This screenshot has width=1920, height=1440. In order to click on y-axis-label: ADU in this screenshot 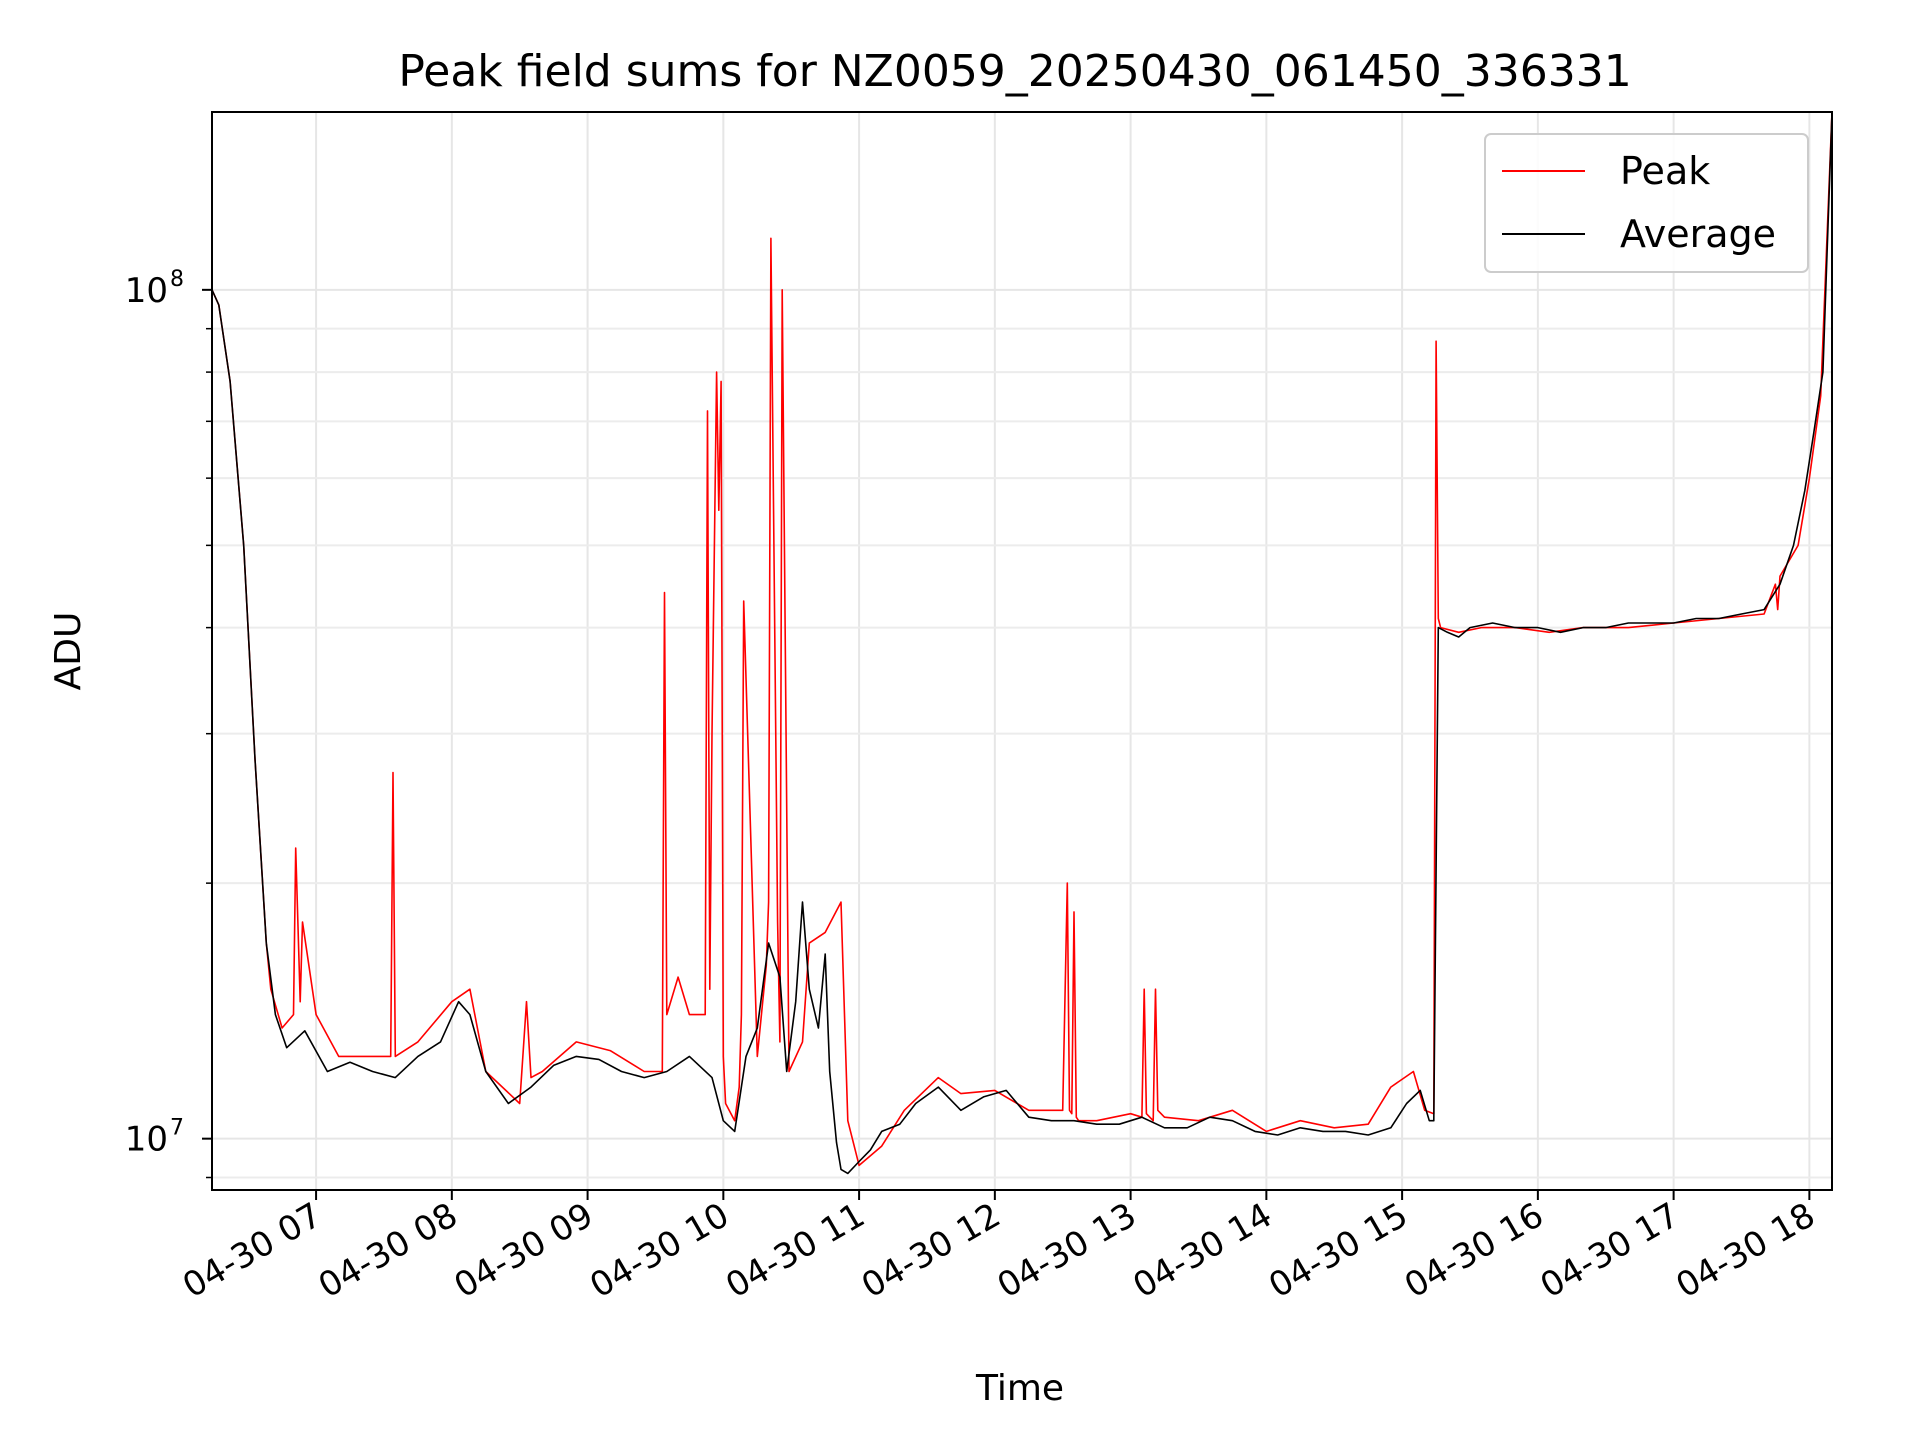, I will do `click(68, 651)`.